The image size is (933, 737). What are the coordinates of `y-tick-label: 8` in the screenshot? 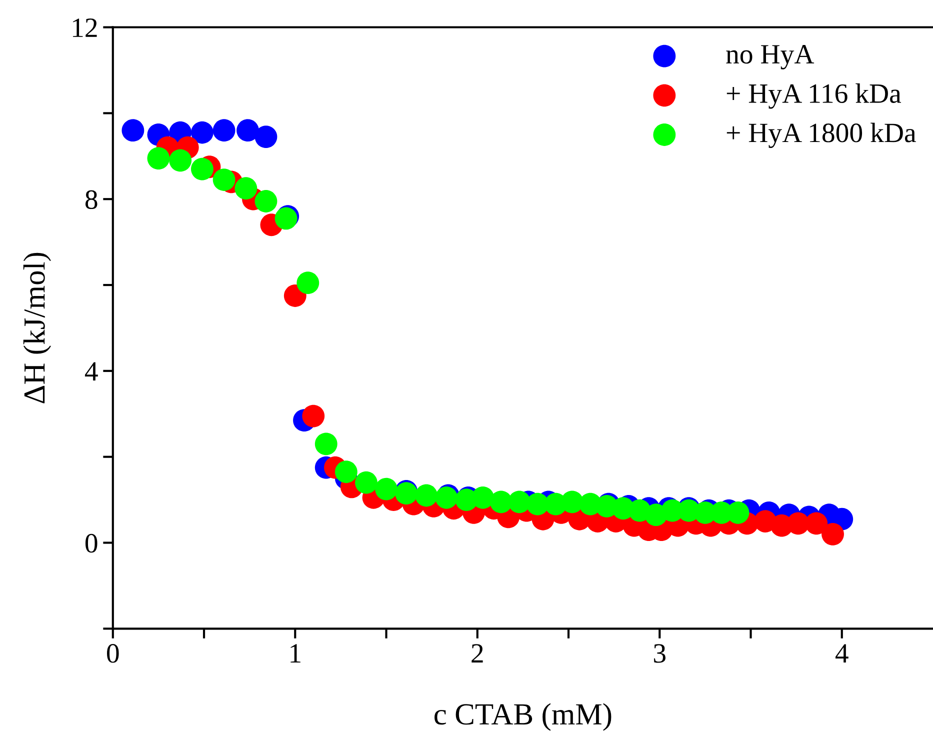 It's located at (91, 200).